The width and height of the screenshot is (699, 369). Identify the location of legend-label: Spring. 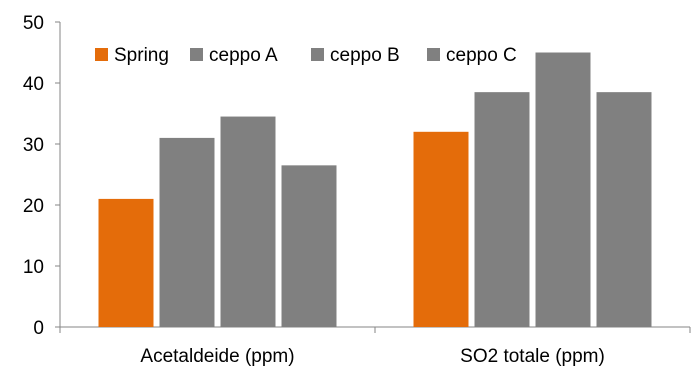
(141, 55).